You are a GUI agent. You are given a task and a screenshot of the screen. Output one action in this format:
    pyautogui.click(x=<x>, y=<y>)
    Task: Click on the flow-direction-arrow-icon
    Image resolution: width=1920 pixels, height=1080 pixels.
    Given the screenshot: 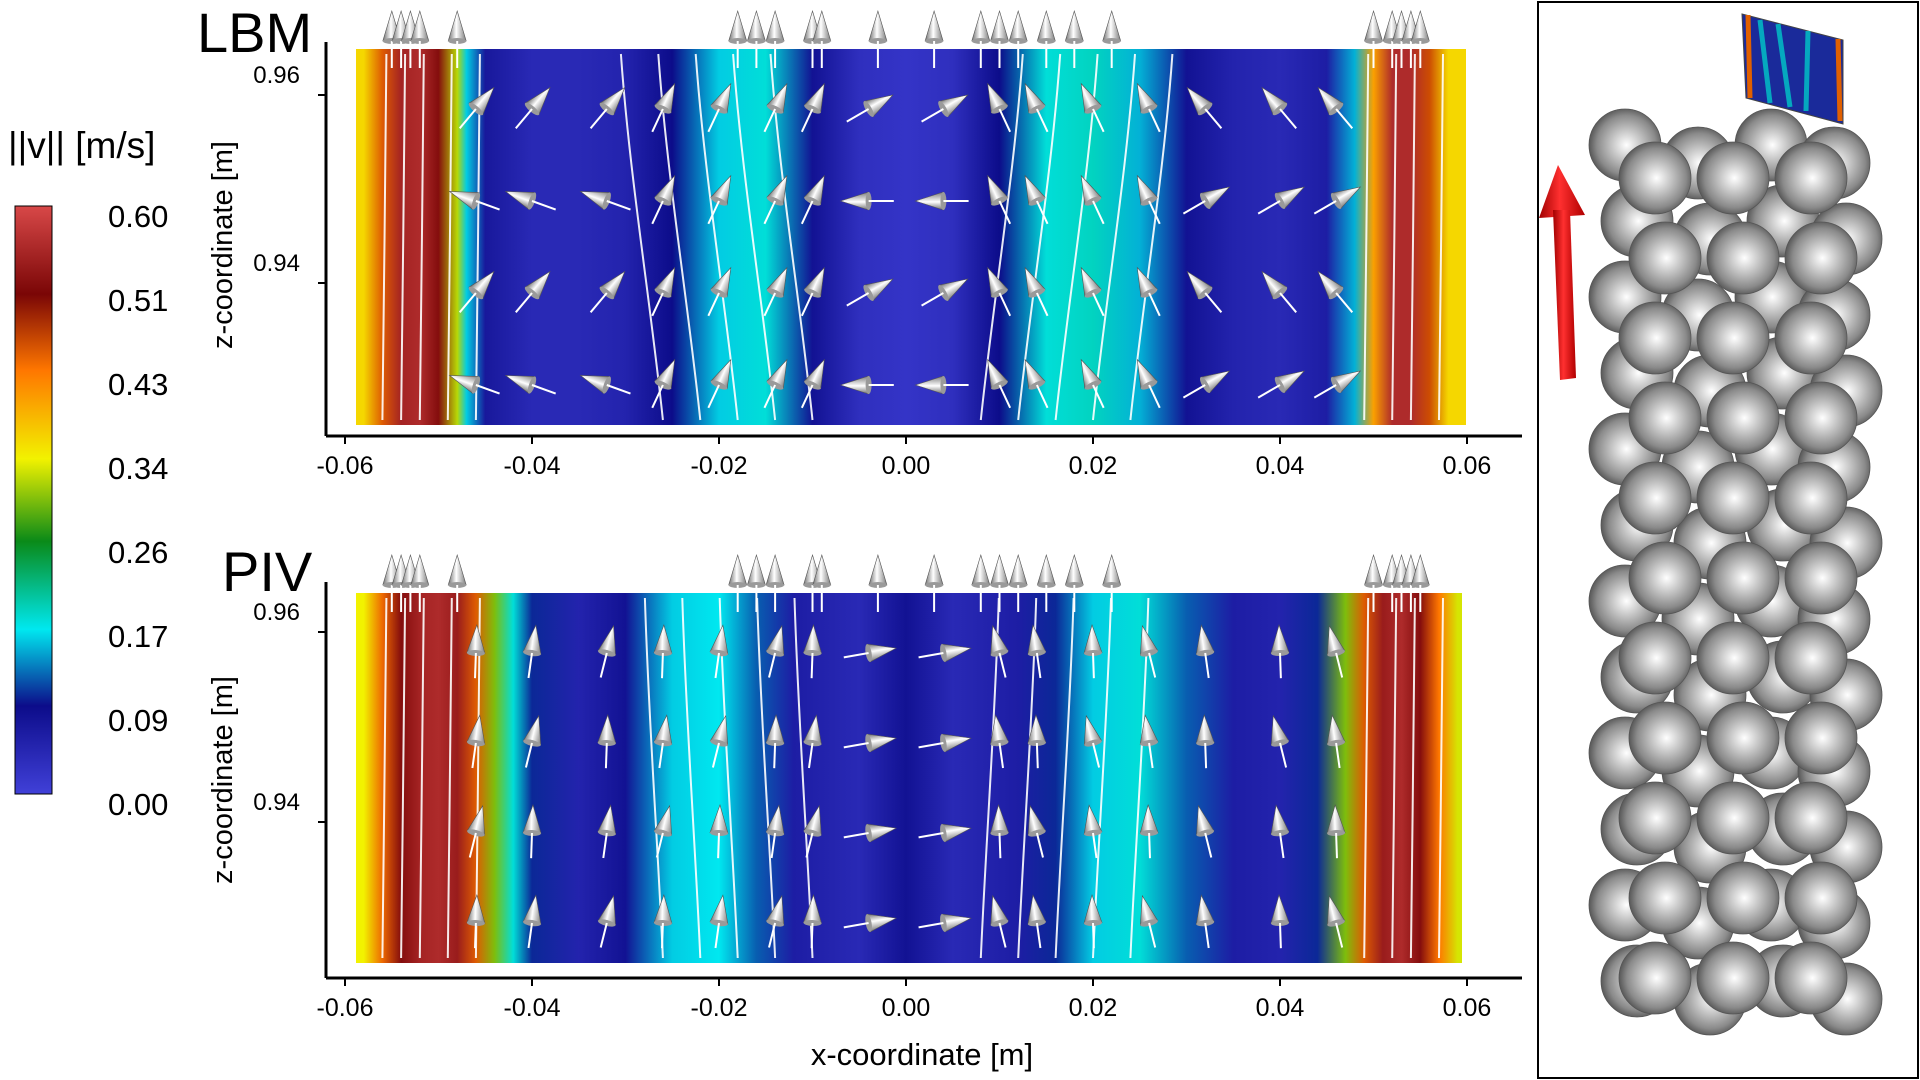 What is the action you would take?
    pyautogui.click(x=1562, y=272)
    